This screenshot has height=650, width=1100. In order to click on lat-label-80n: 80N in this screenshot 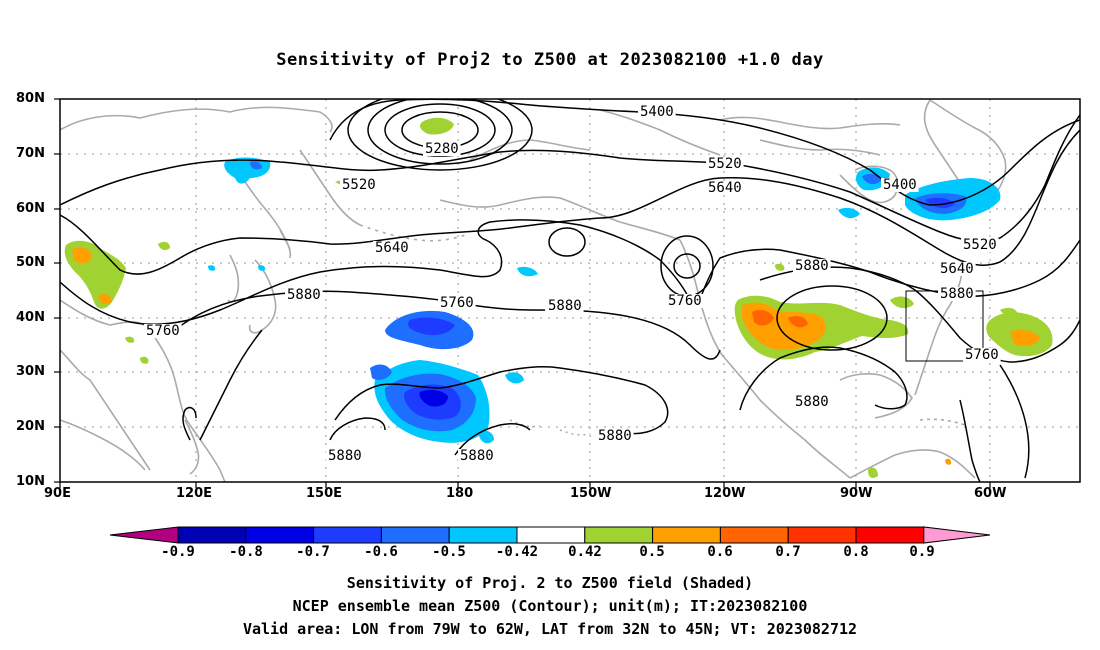, I will do `click(30, 98)`.